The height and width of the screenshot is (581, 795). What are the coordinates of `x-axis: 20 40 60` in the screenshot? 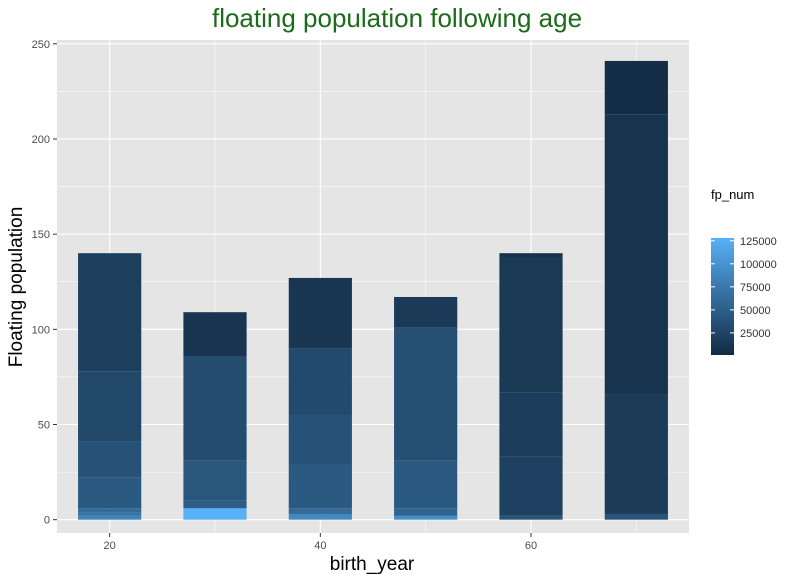 It's located at (320, 542).